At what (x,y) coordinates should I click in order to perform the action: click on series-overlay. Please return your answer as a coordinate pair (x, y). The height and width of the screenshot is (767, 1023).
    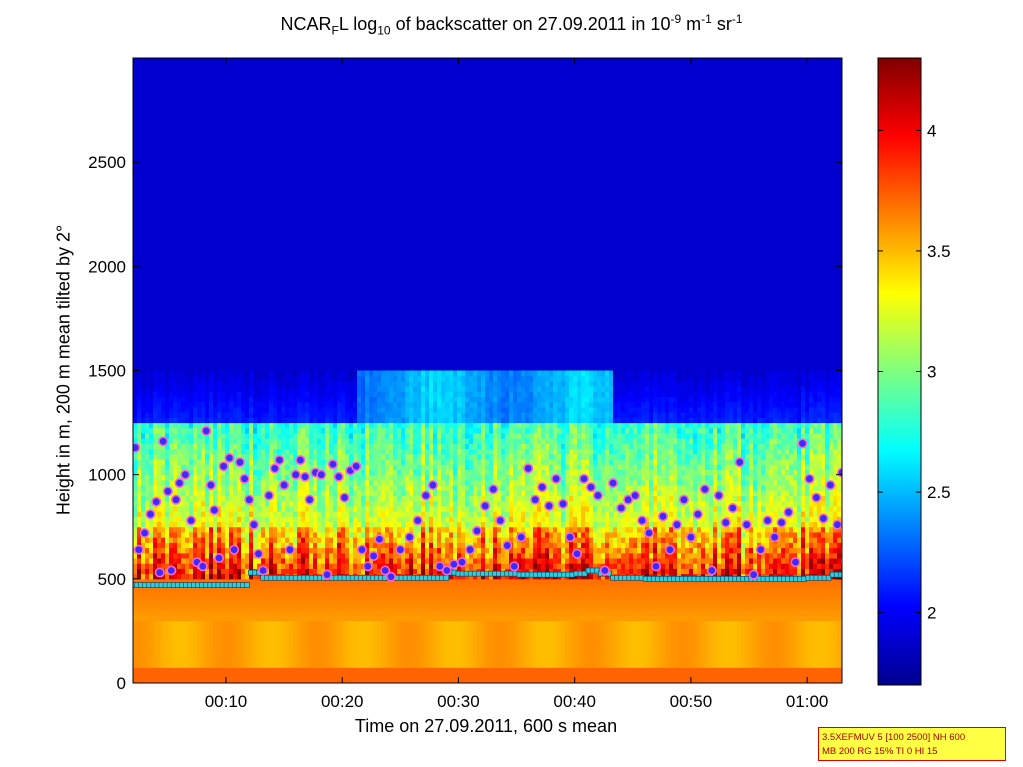
    Looking at the image, I should click on (487, 506).